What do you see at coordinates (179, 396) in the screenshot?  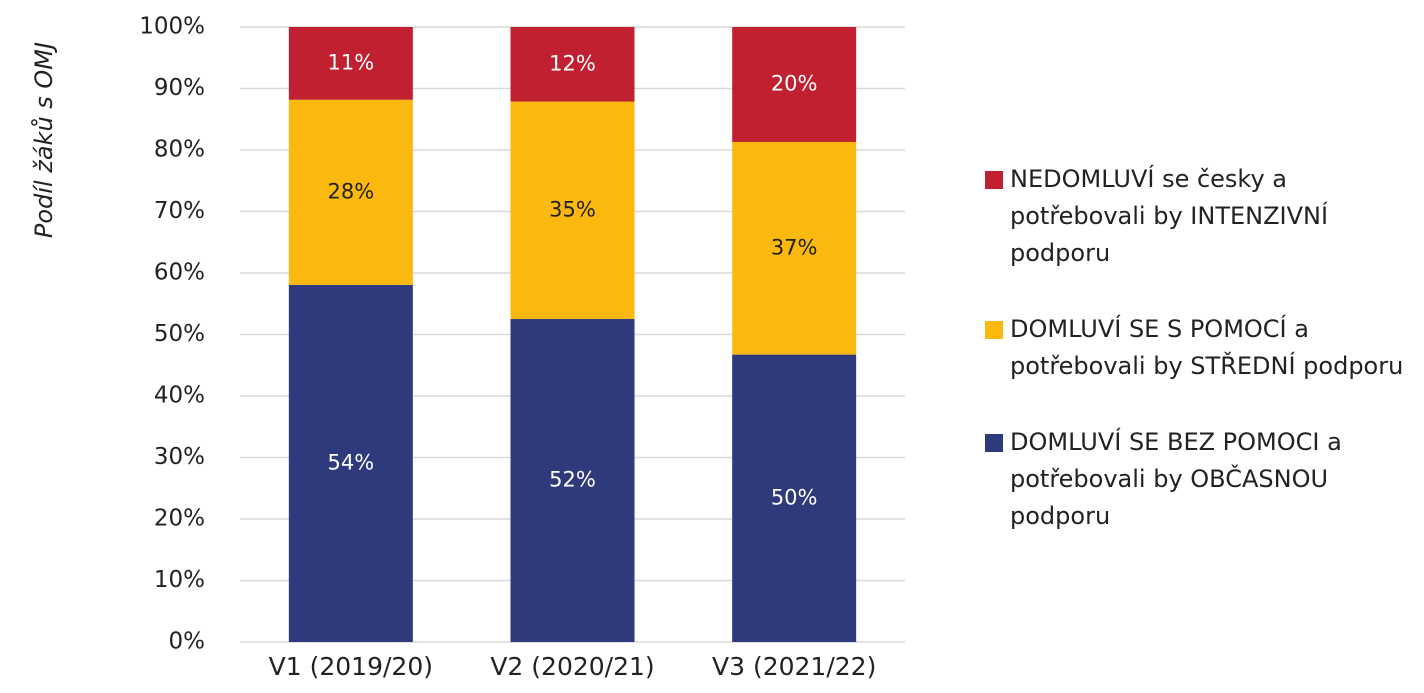 I see `y-tick-label: 40%` at bounding box center [179, 396].